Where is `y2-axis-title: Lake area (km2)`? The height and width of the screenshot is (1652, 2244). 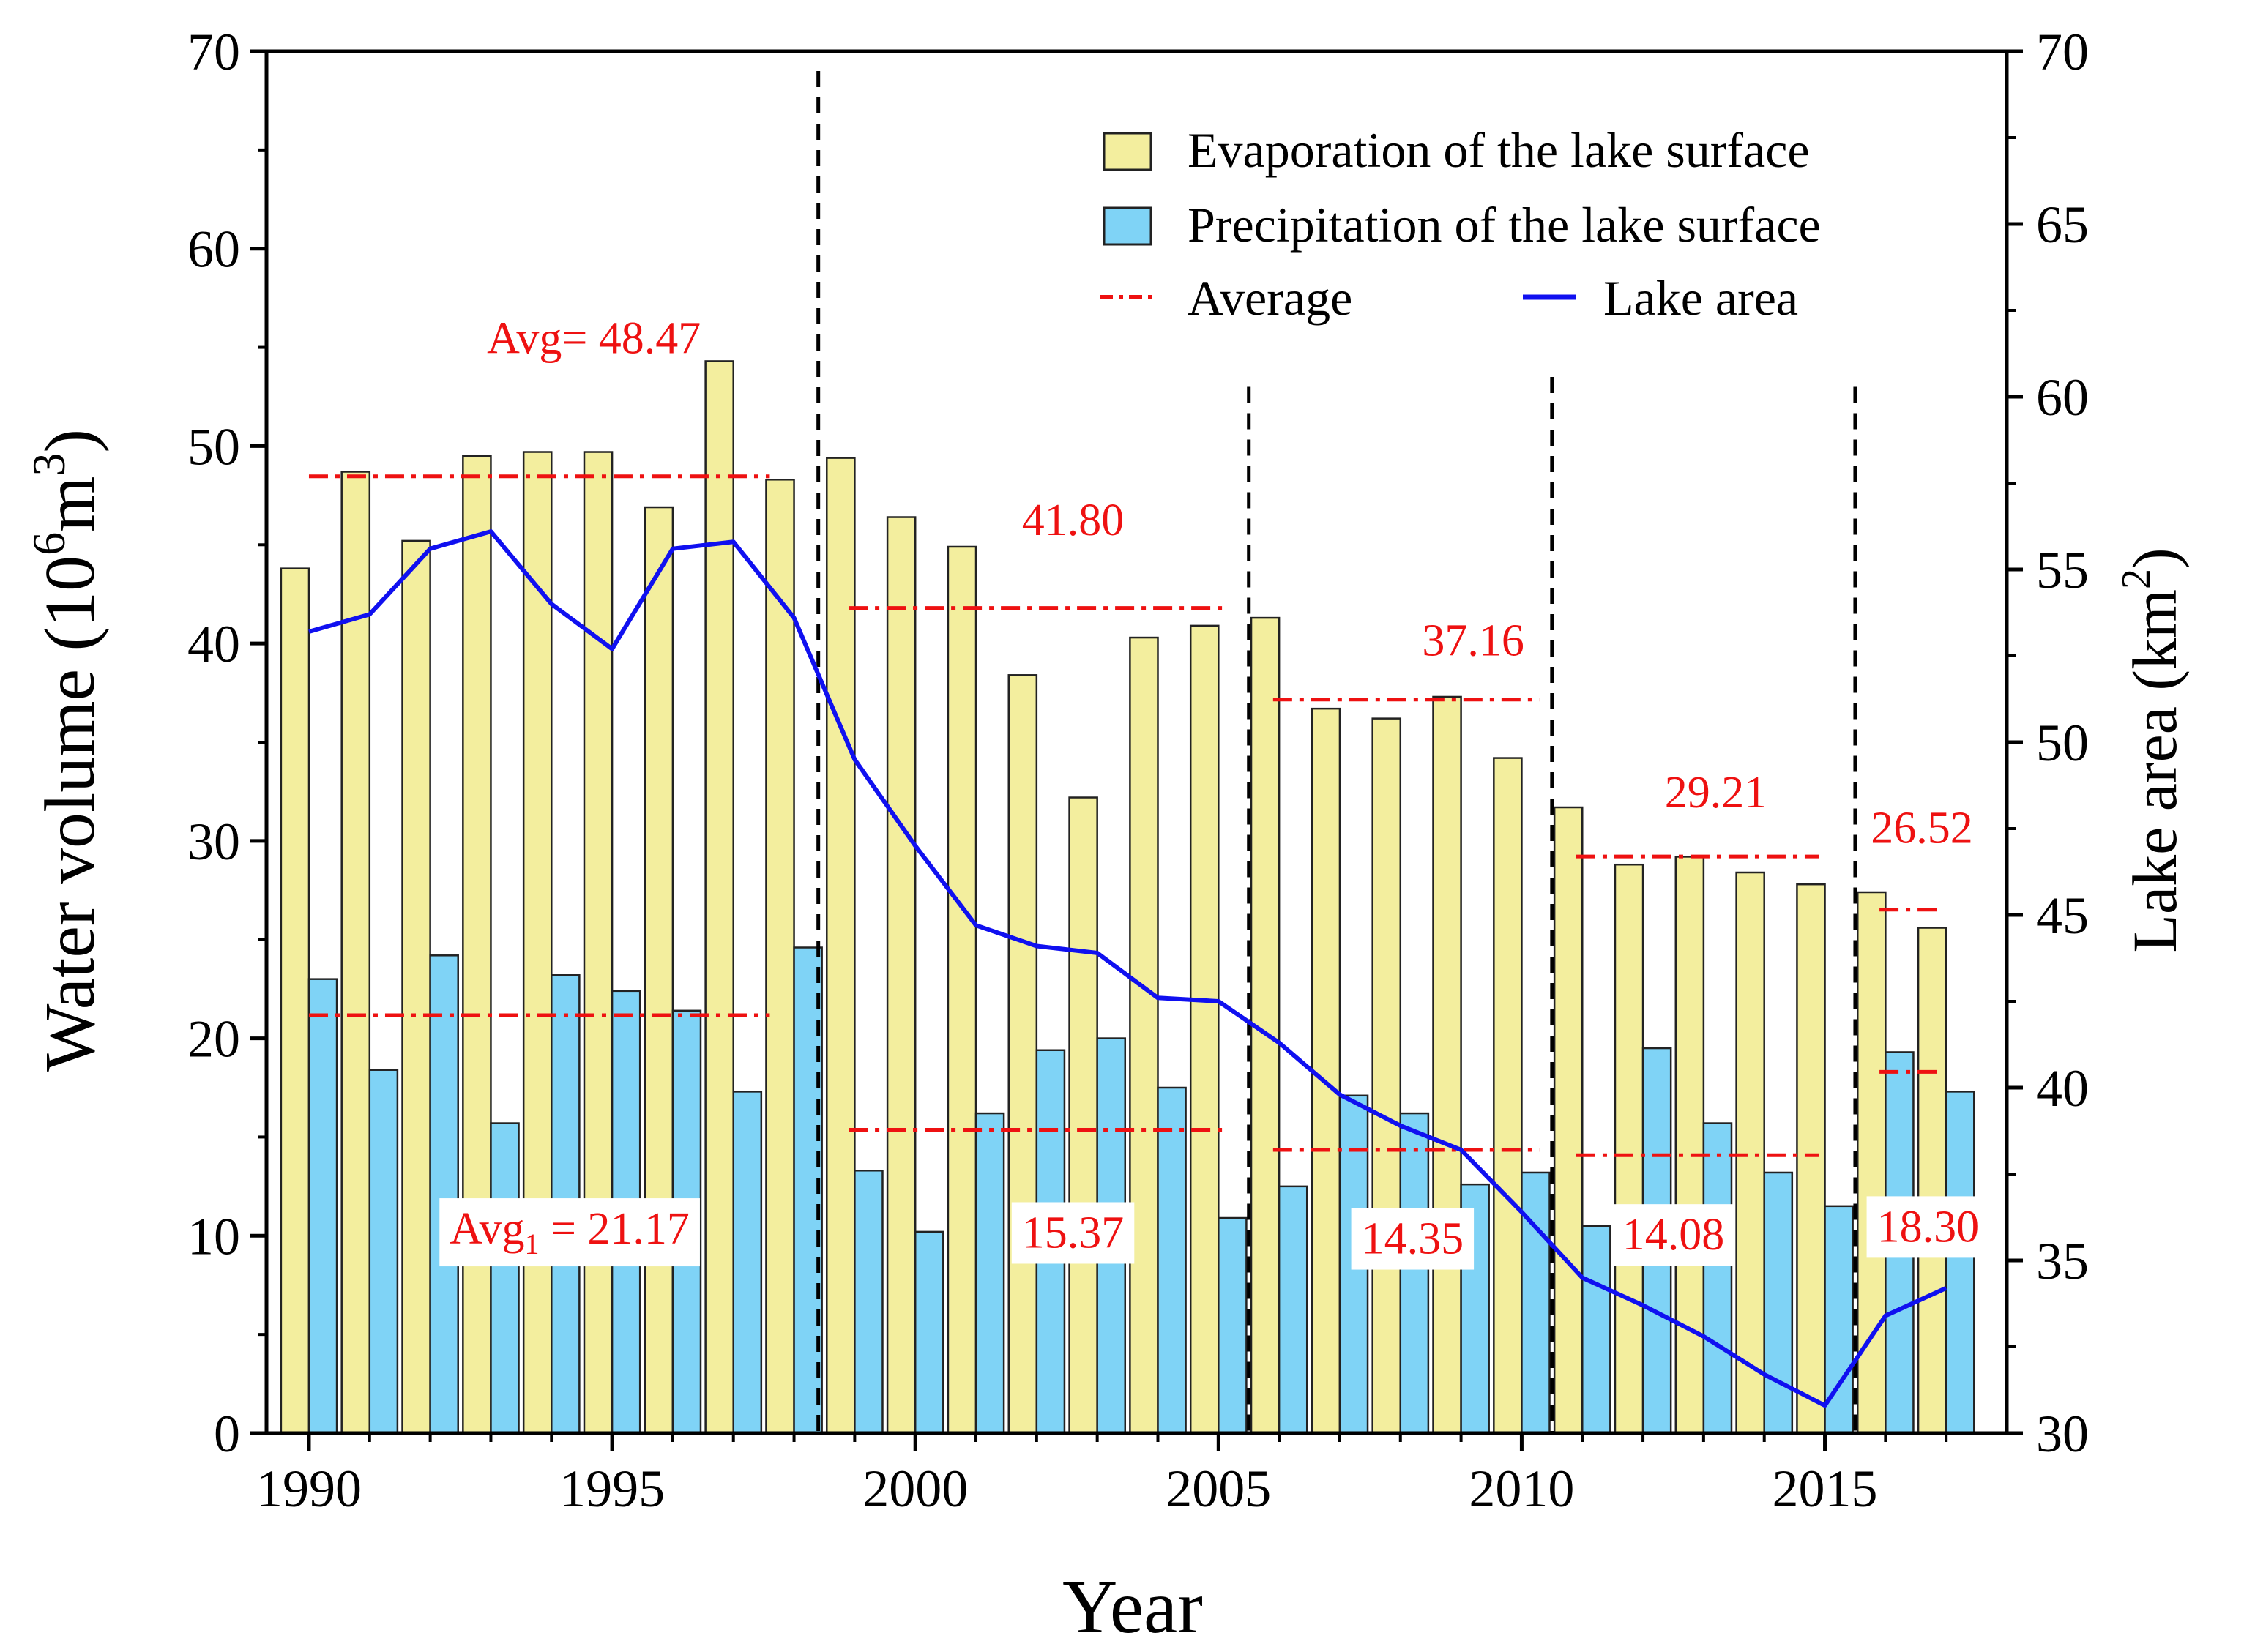
y2-axis-title: Lake area (km2) is located at coordinates (2152, 749).